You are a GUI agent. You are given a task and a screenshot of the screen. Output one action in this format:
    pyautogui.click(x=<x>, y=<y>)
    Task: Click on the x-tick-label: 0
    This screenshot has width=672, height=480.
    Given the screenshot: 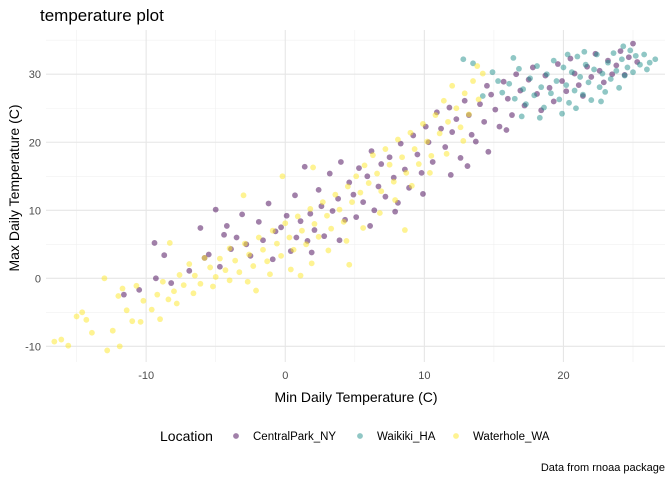 What is the action you would take?
    pyautogui.click(x=285, y=376)
    